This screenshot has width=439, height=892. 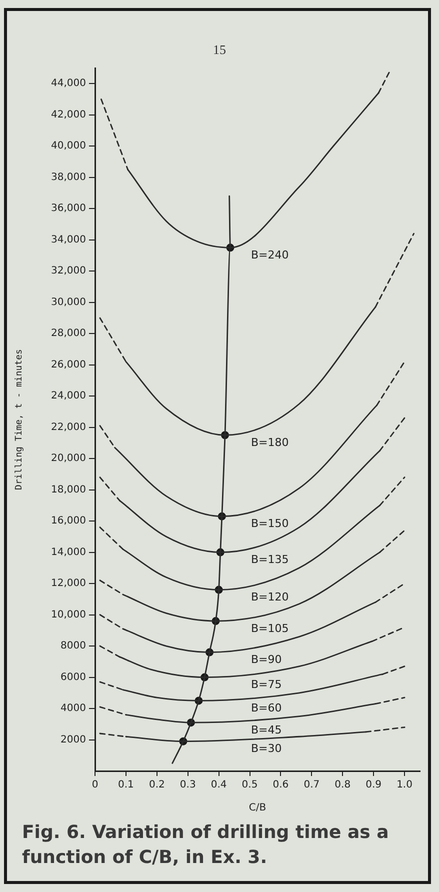 What do you see at coordinates (68, 364) in the screenshot?
I see `y-tick-label: 26,000` at bounding box center [68, 364].